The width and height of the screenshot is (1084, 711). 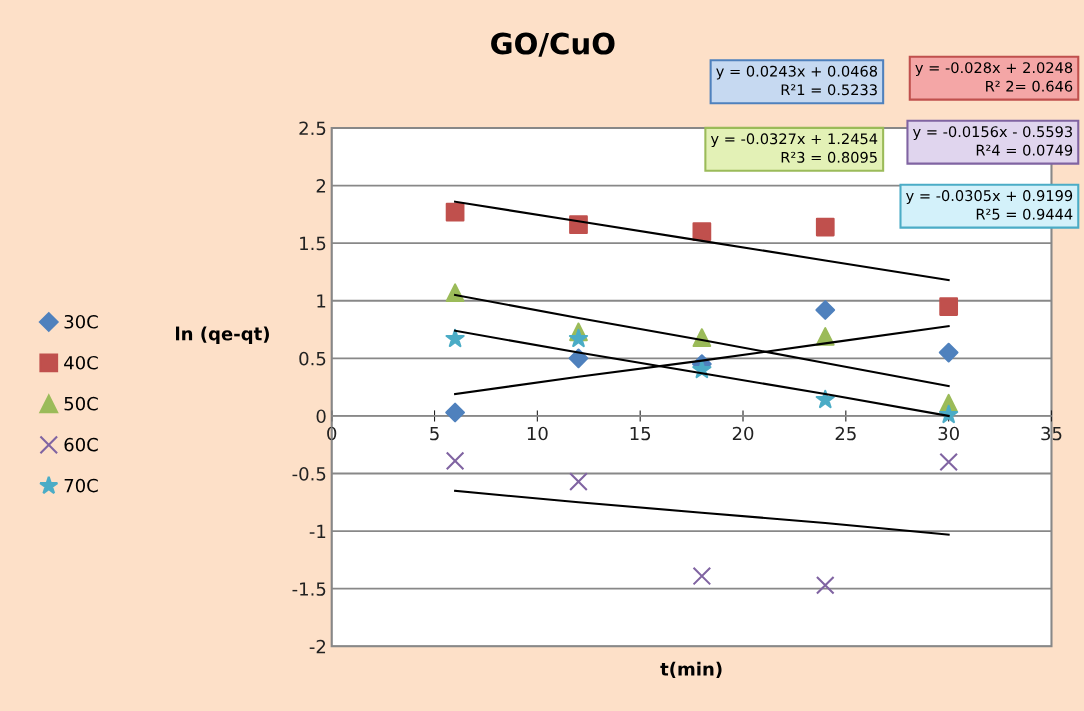 What do you see at coordinates (81, 362) in the screenshot?
I see `legend-label: 40C` at bounding box center [81, 362].